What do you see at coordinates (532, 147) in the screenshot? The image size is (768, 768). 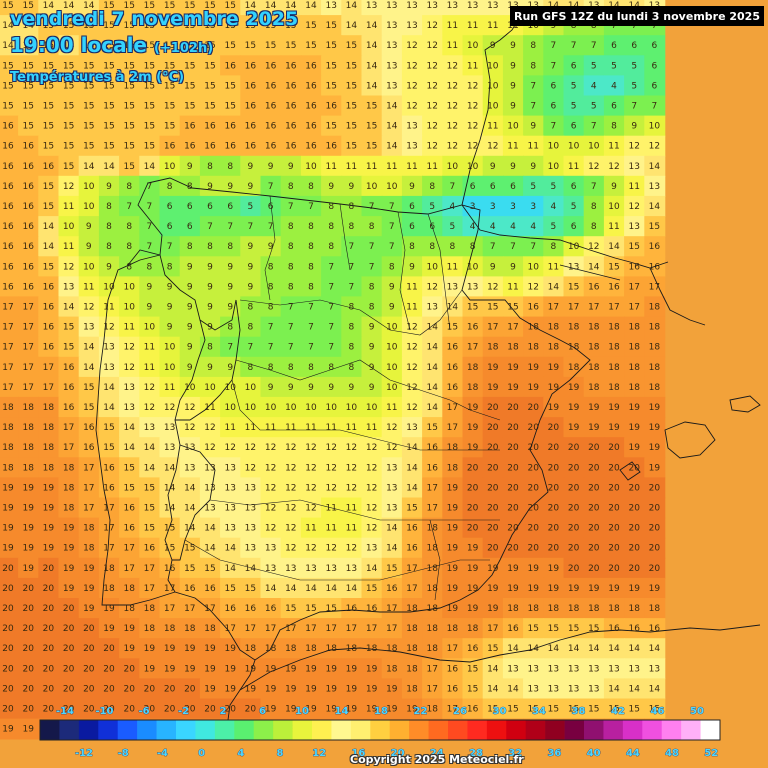 I see `temperature-value: 11` at bounding box center [532, 147].